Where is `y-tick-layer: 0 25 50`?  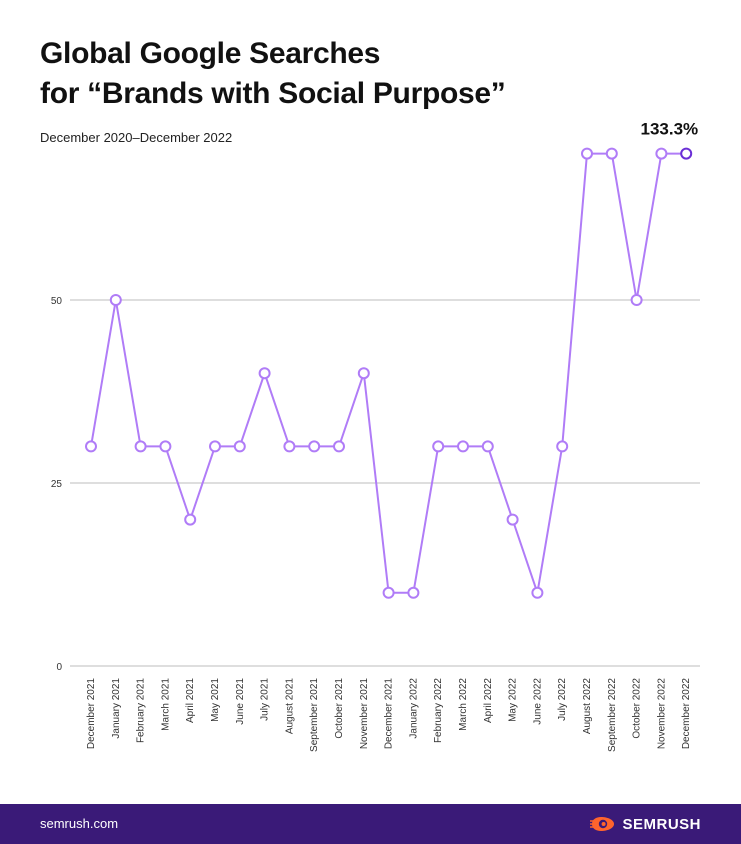
y-tick-layer: 0 25 50 is located at coordinates (57, 484).